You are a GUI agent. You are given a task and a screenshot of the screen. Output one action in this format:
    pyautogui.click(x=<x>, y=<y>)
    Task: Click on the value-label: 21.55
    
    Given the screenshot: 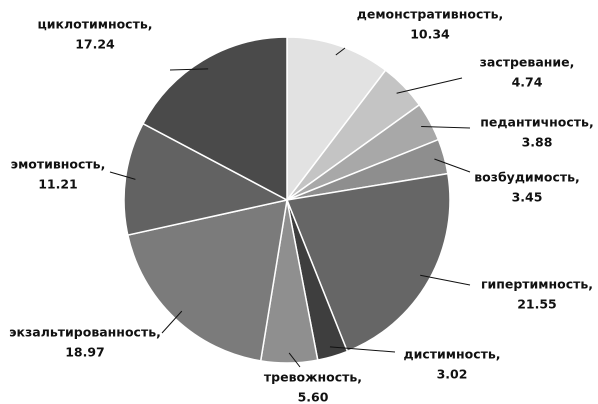 What is the action you would take?
    pyautogui.click(x=537, y=304)
    